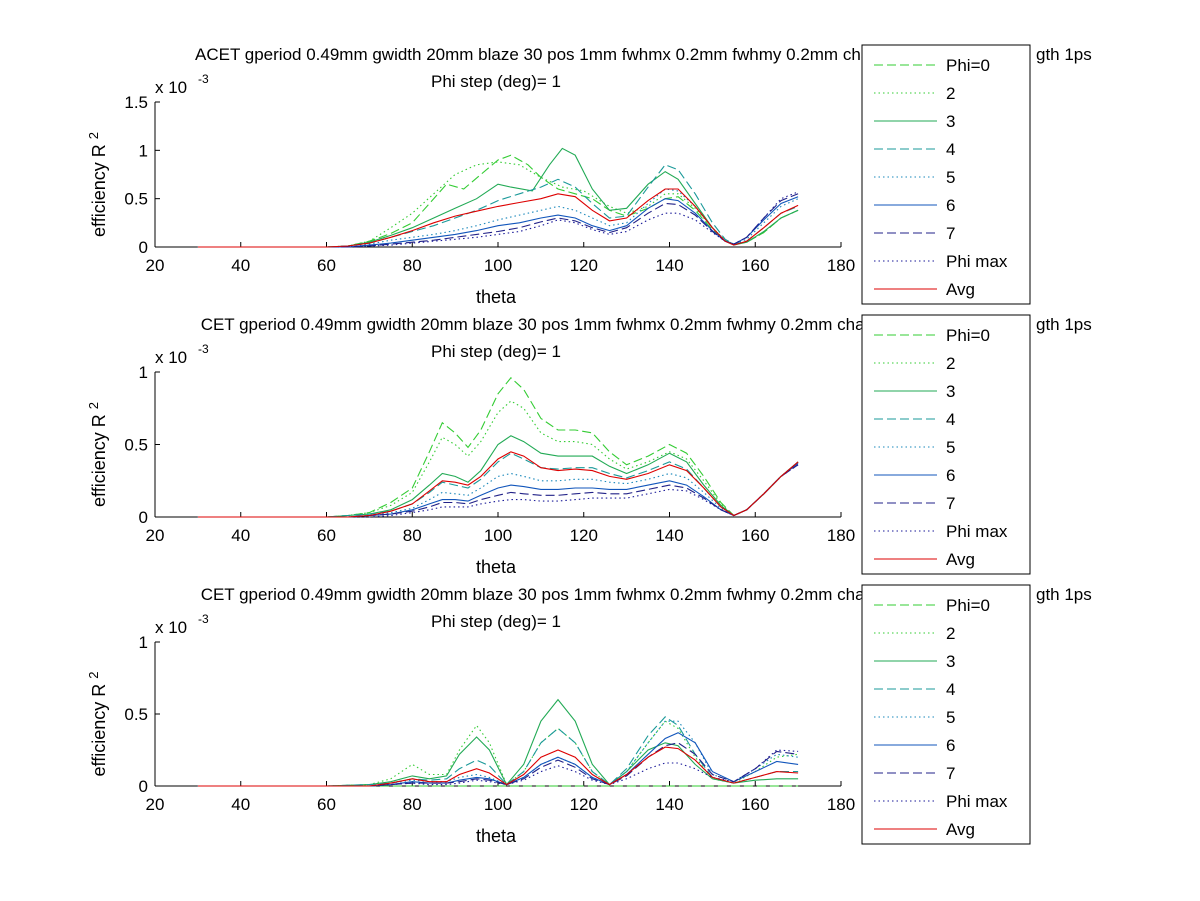 Image resolution: width=1200 pixels, height=901 pixels. I want to click on legend-label: 5, so click(950, 447).